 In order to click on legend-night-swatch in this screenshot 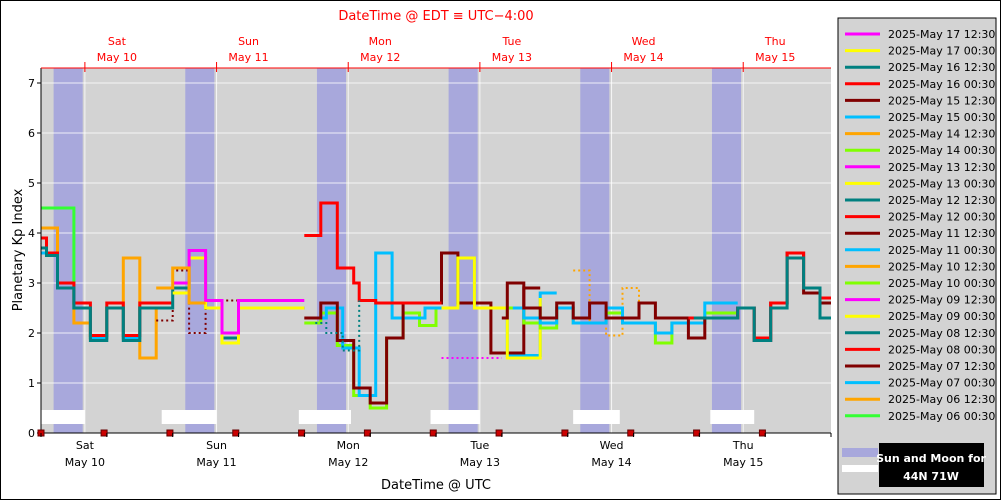, I will do `click(860, 452)`.